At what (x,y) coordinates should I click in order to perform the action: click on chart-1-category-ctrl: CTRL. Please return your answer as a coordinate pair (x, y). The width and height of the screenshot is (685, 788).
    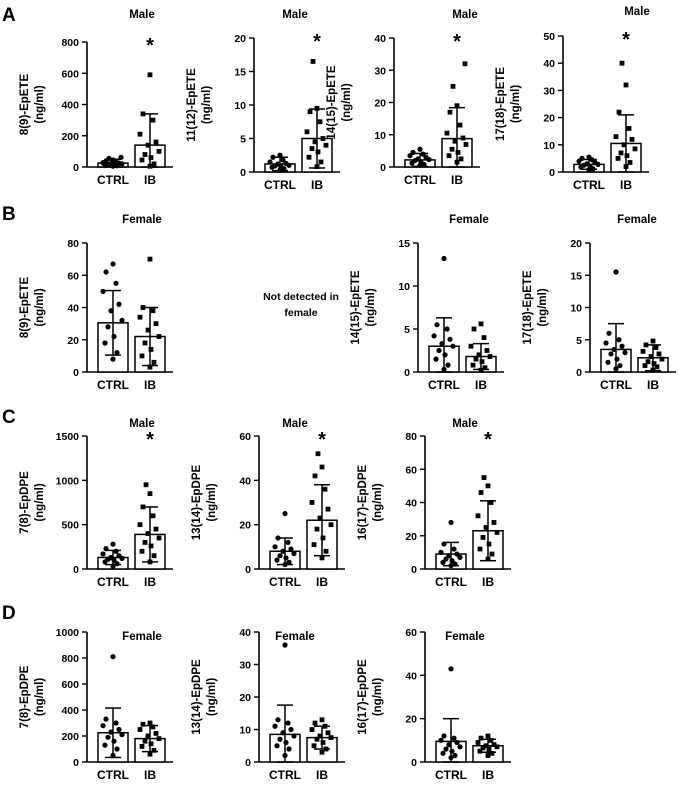
    Looking at the image, I should click on (113, 180).